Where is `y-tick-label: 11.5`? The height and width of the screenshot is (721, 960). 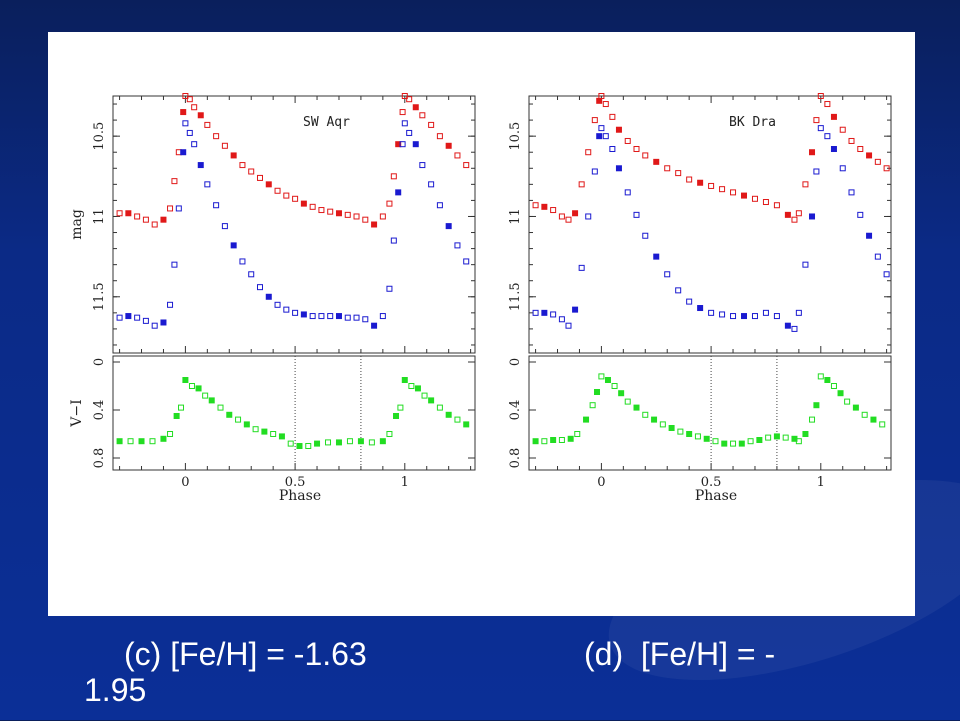
y-tick-label: 11.5 is located at coordinates (515, 296).